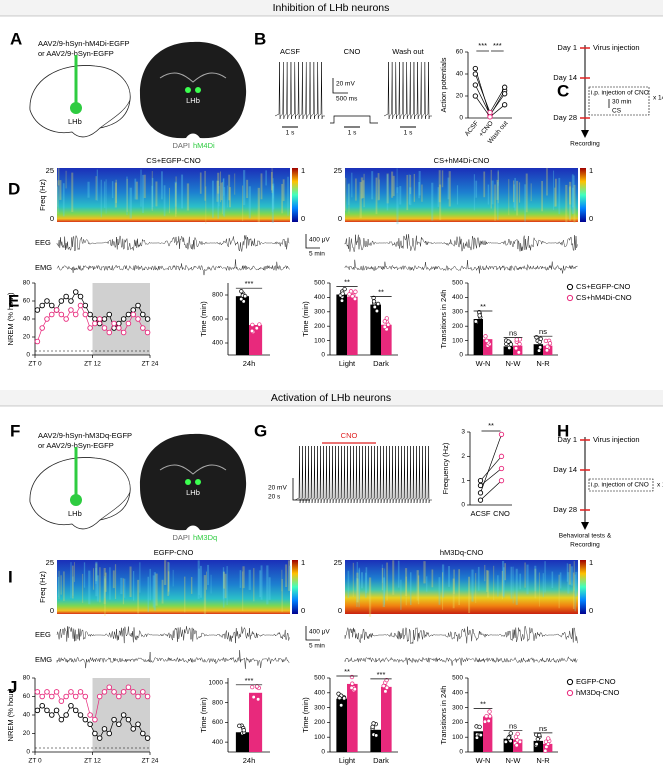 This screenshot has width=663, height=776. I want to click on colorbar, so click(295, 195).